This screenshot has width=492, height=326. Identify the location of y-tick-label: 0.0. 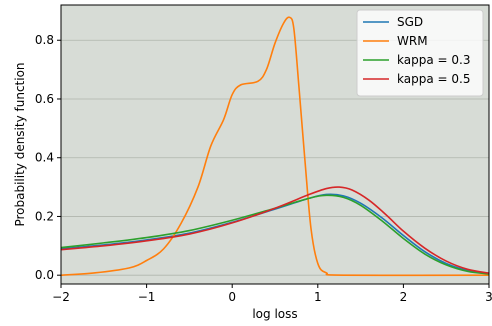
(44, 275).